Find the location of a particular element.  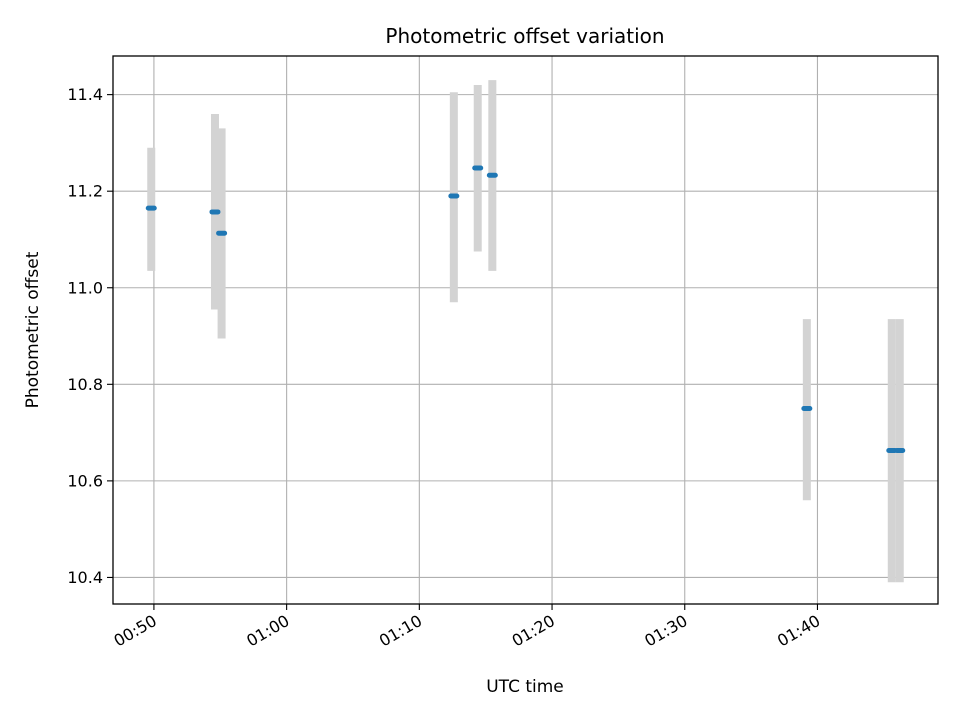

x-tick-label: 01:20 is located at coordinates (533, 631).